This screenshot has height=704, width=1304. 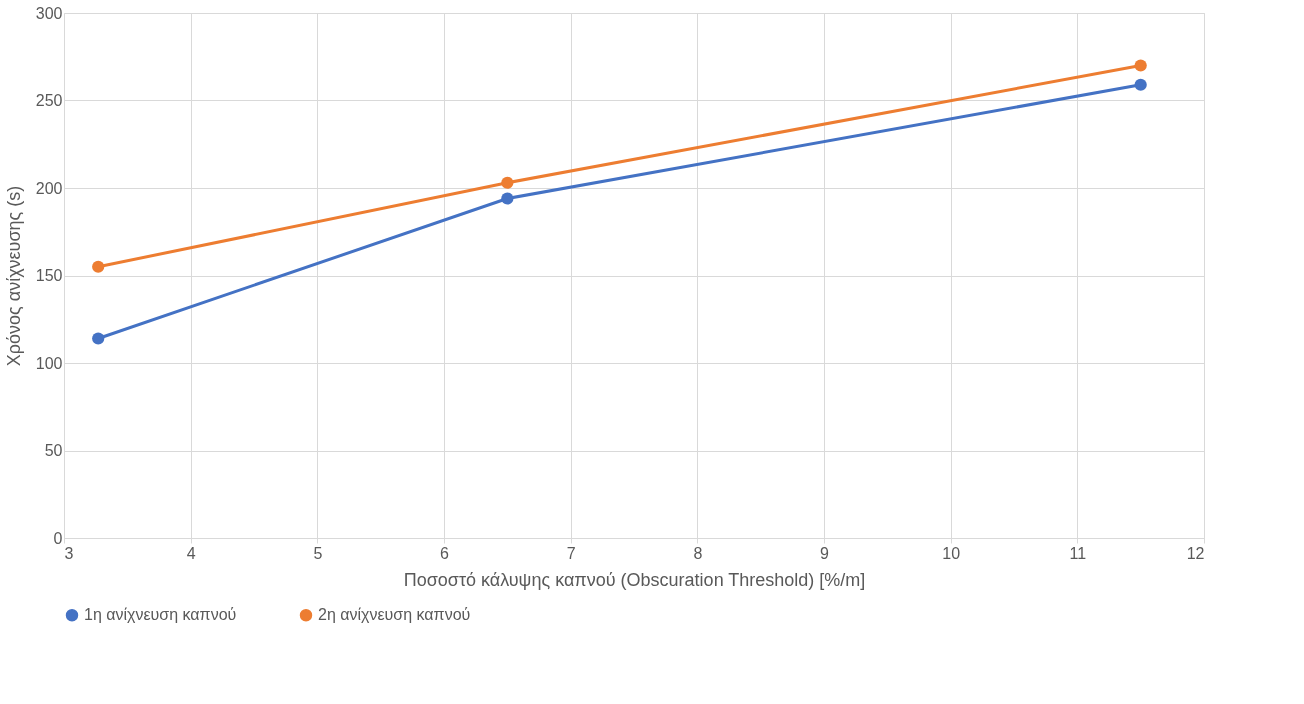 I want to click on y-tick-label: 250, so click(x=49, y=100).